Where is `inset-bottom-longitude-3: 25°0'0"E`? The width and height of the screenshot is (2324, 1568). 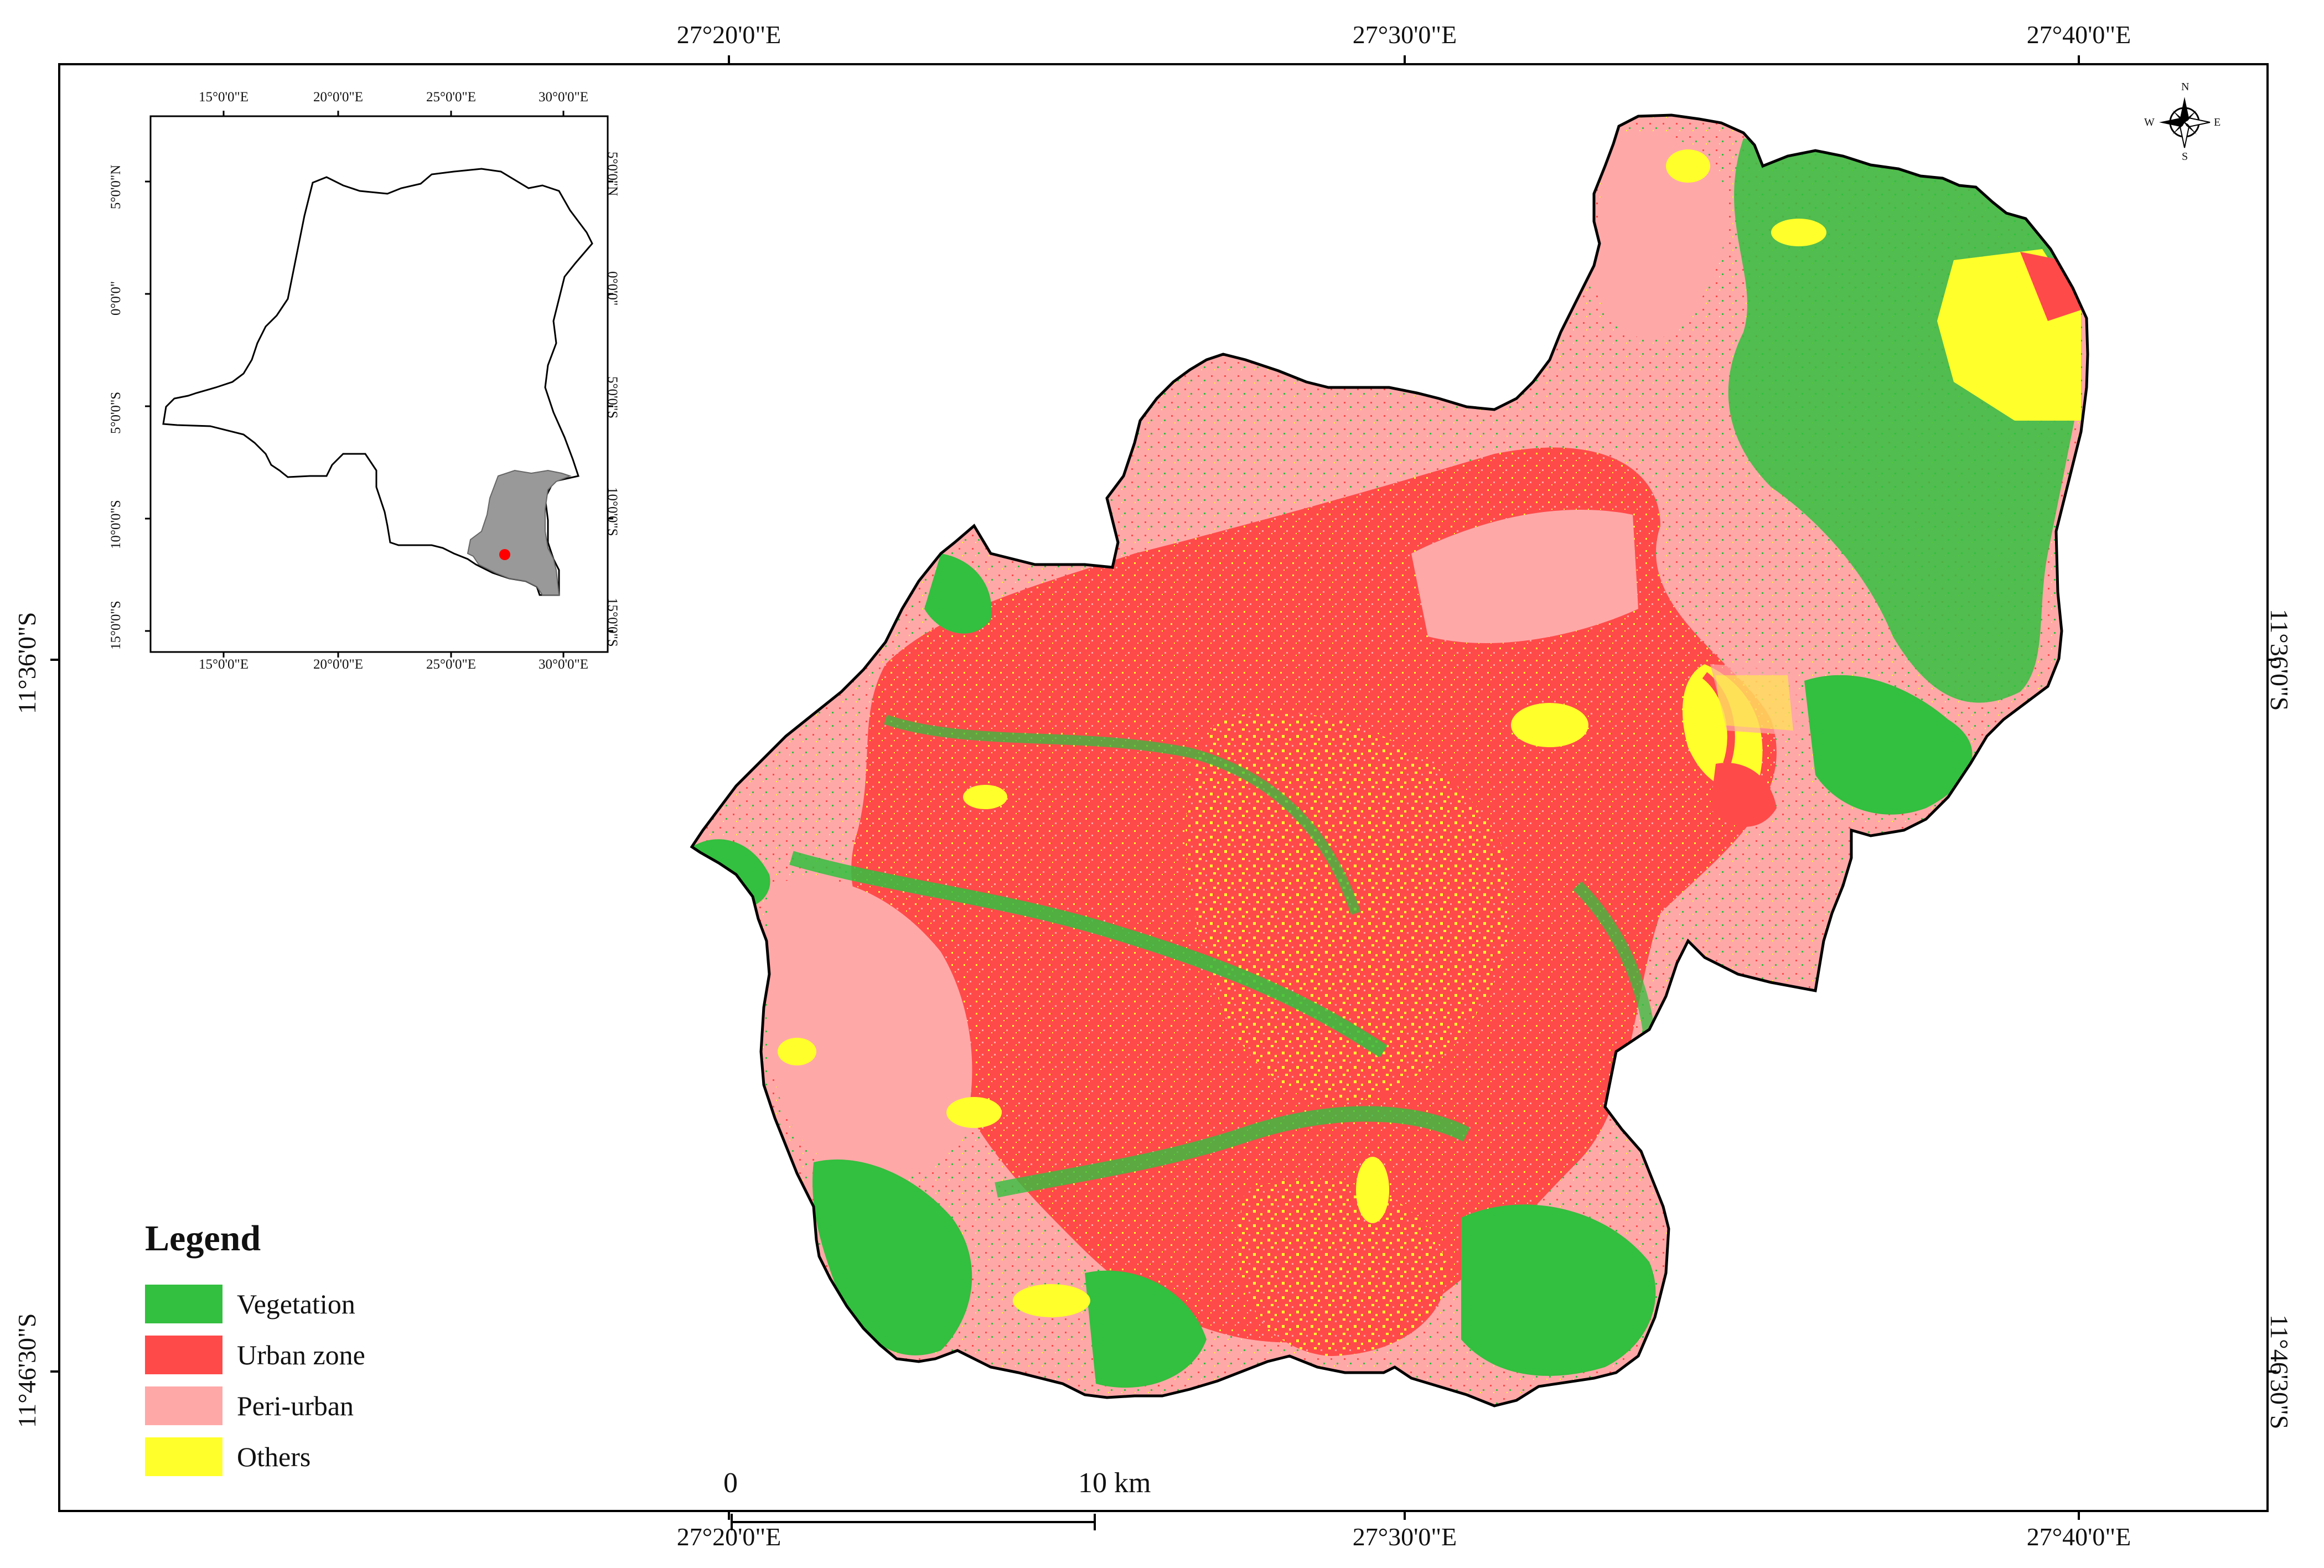
inset-bottom-longitude-3: 25°0'0"E is located at coordinates (451, 664).